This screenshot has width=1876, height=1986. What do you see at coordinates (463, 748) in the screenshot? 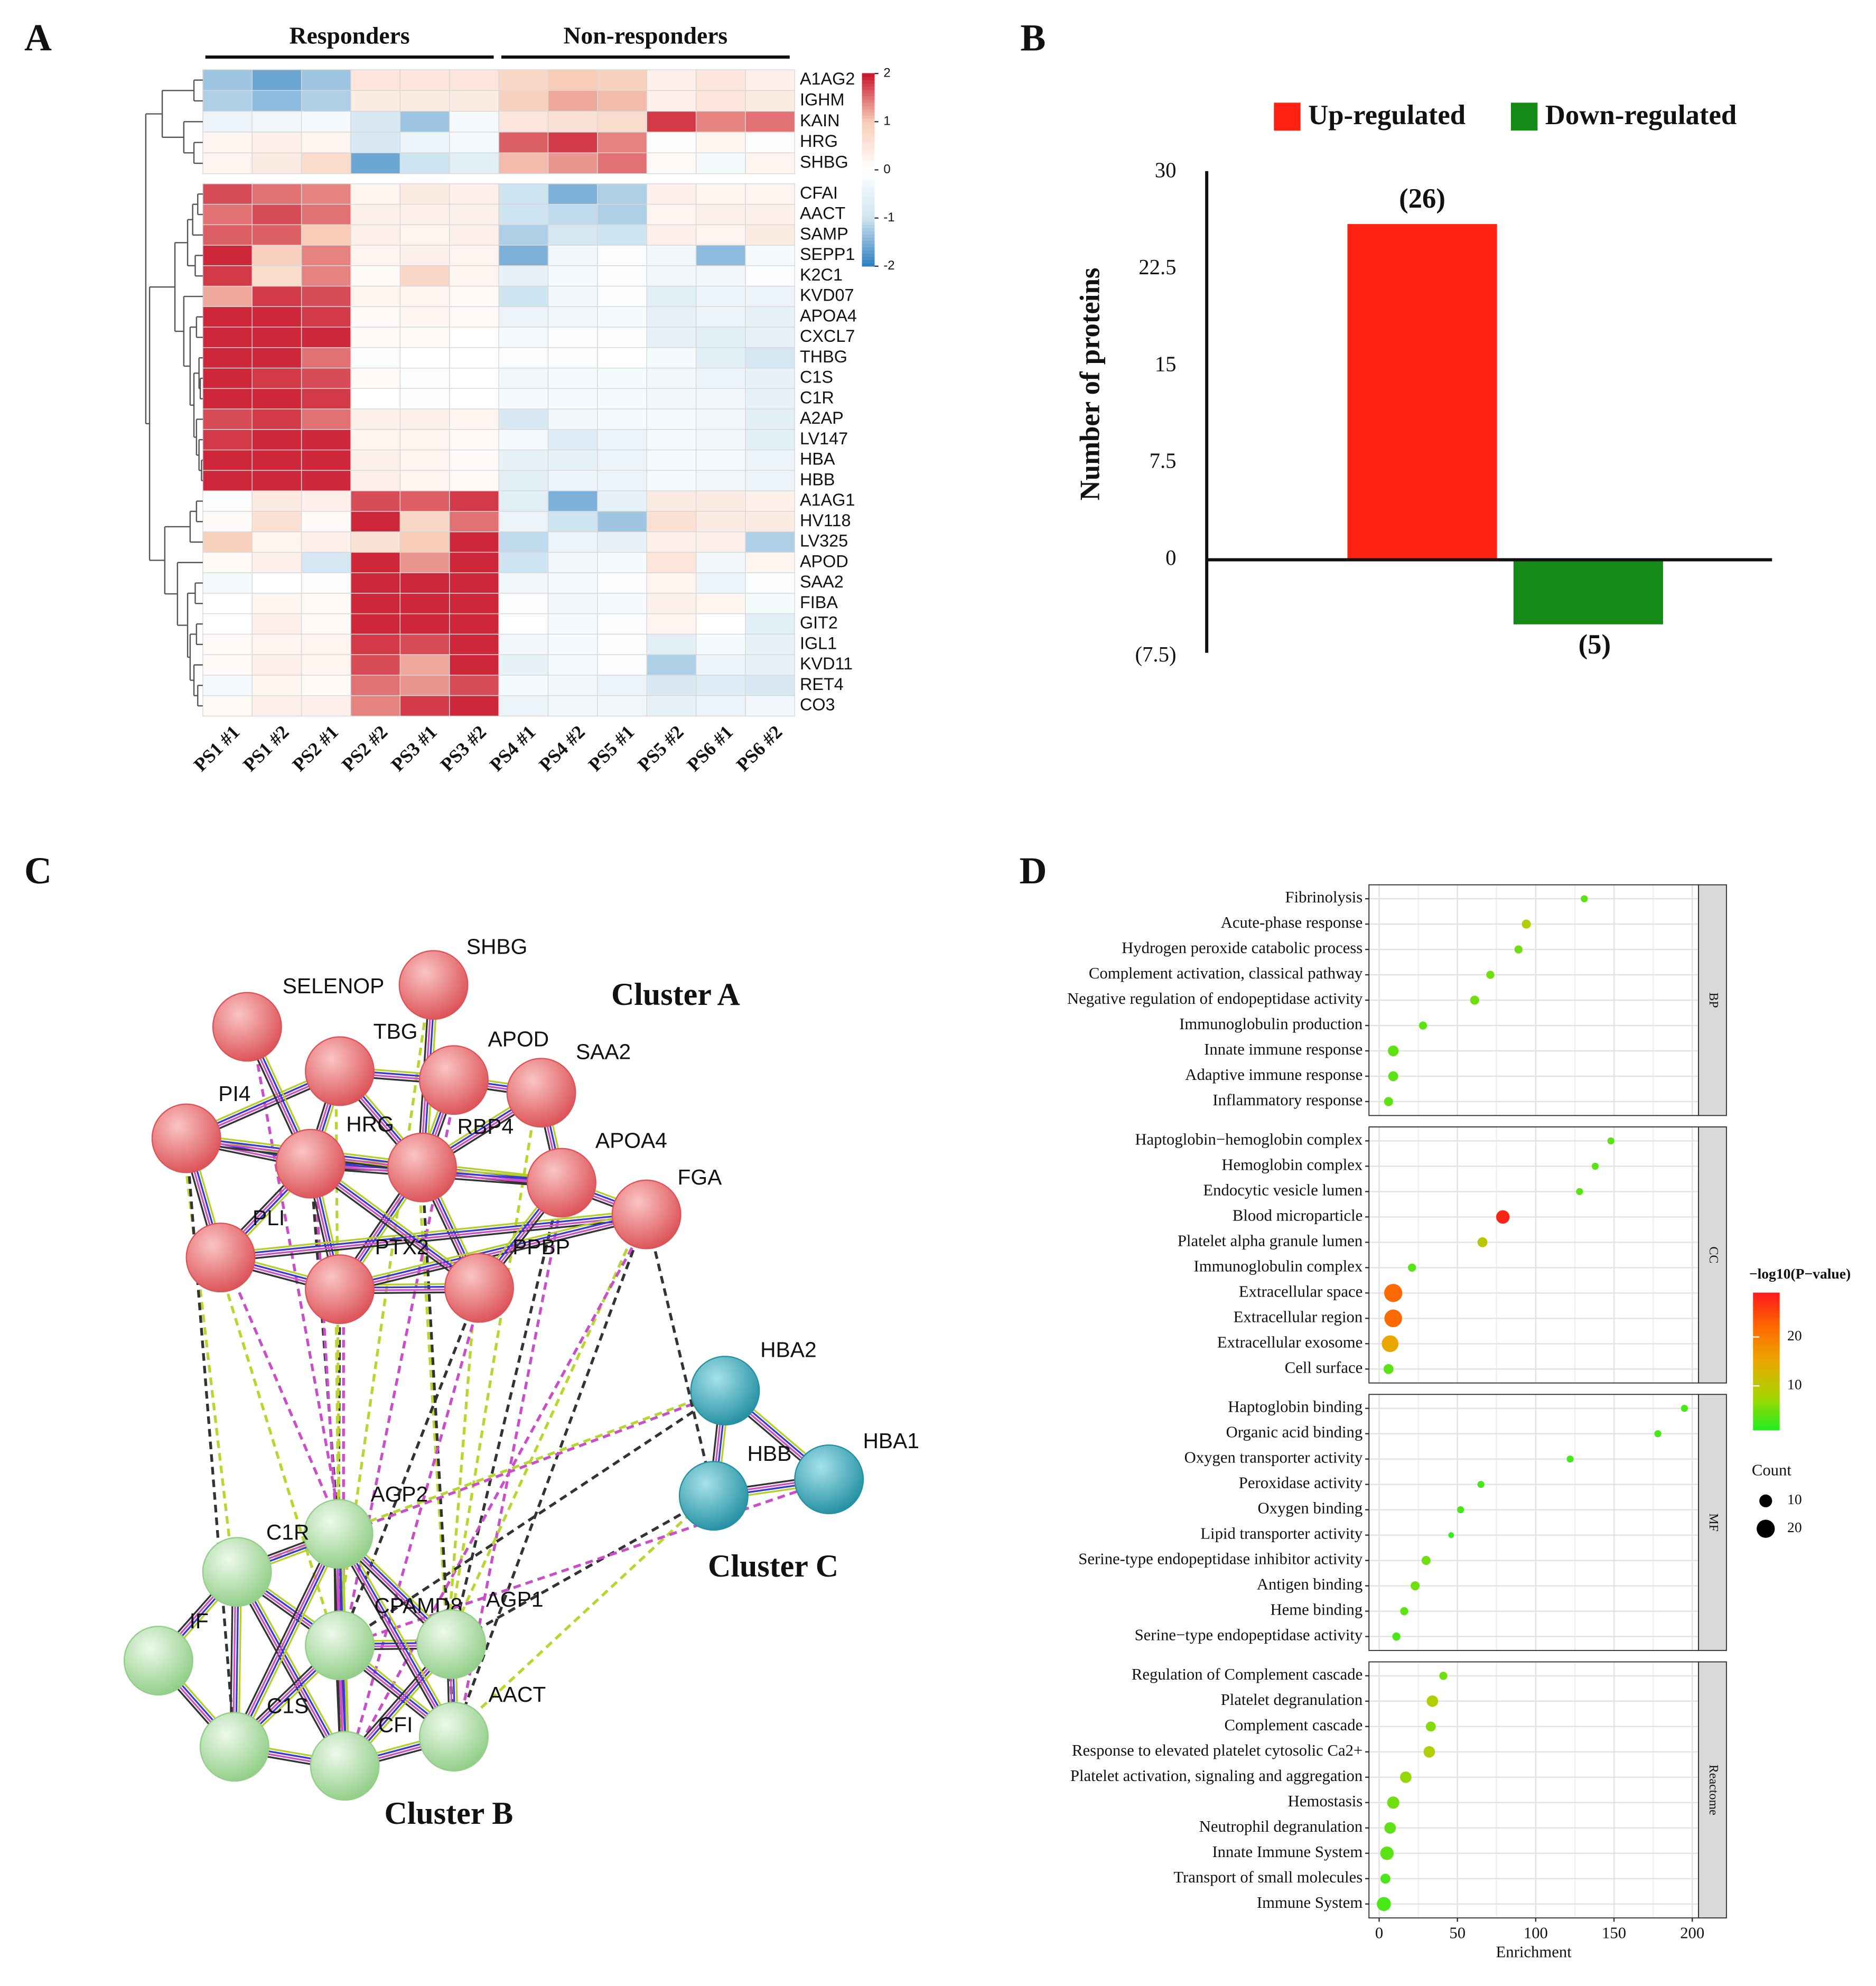
I see `column-label: PS3 #2` at bounding box center [463, 748].